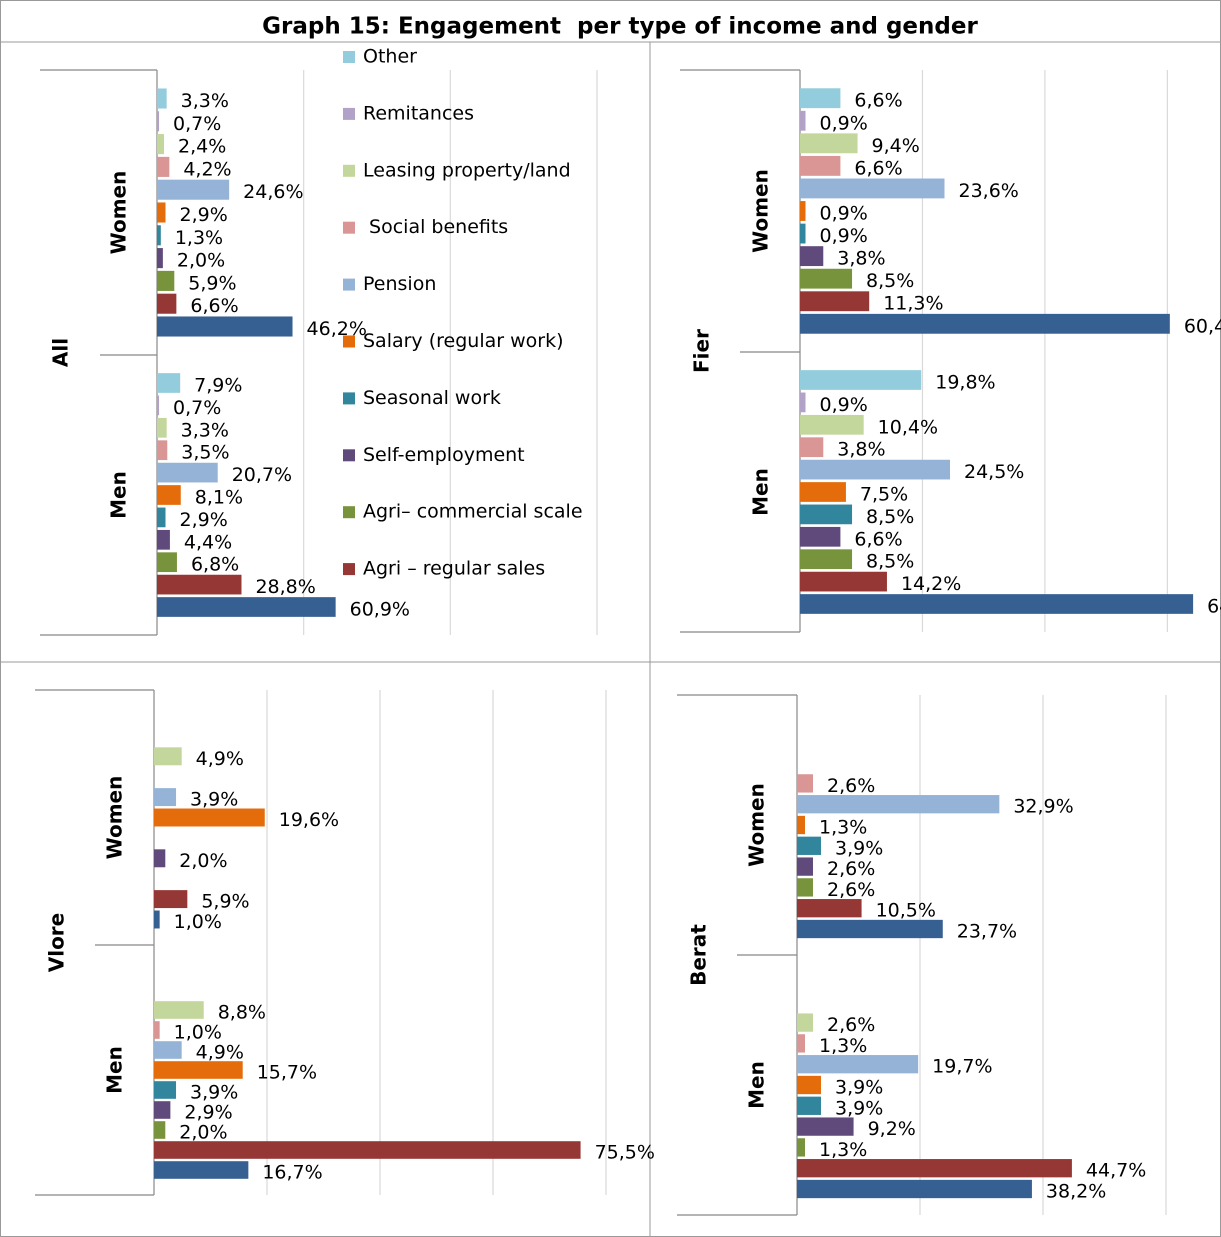 The image size is (1221, 1237). I want to click on value-label: 19,8%, so click(965, 383).